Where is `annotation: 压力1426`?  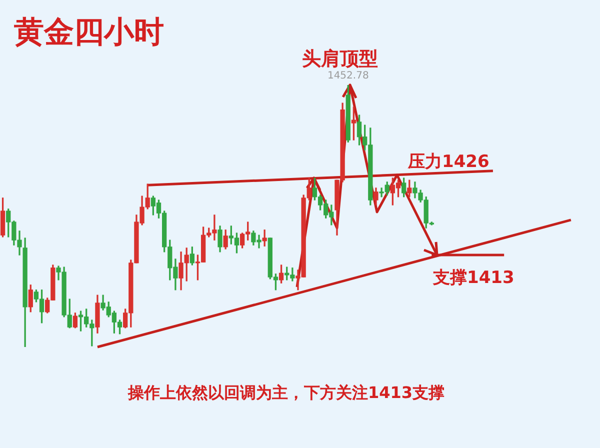
annotation: 压力1426 is located at coordinates (449, 162).